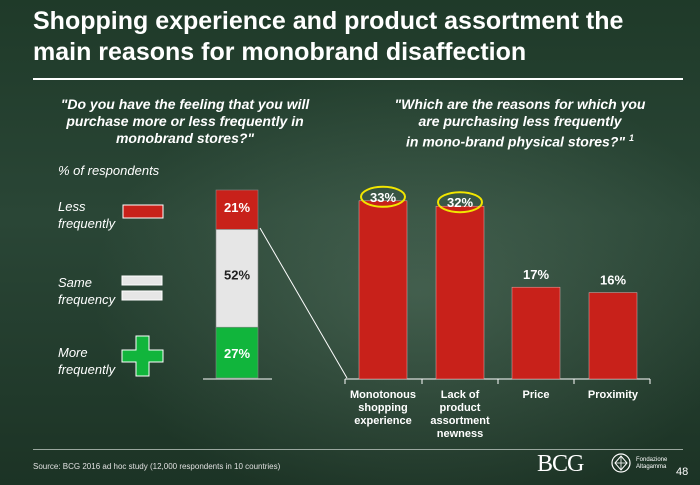  I want to click on category-label-0-2: experience, so click(382, 421).